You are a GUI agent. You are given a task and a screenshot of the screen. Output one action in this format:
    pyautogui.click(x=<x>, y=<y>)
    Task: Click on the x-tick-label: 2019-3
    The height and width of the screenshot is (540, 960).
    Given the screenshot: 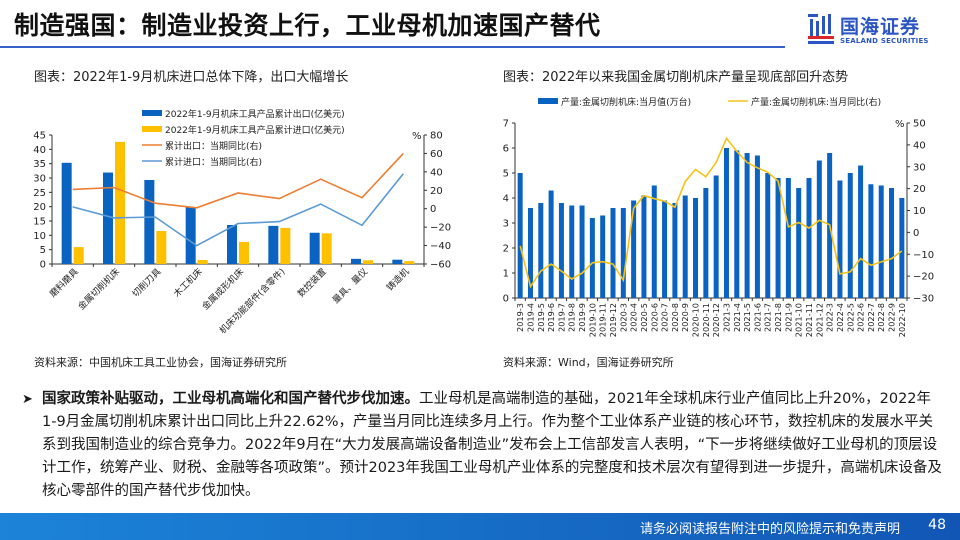 What is the action you would take?
    pyautogui.click(x=520, y=317)
    